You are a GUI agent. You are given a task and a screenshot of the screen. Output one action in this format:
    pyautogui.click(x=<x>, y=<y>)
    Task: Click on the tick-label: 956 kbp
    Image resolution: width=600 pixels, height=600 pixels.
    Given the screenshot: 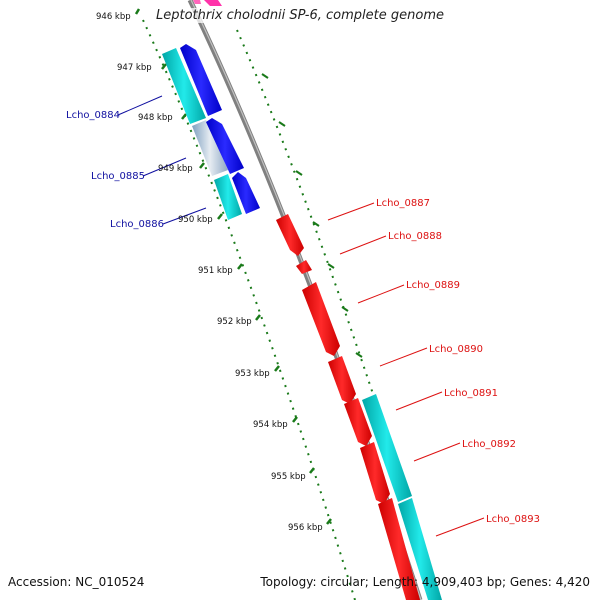 What is the action you would take?
    pyautogui.click(x=305, y=528)
    